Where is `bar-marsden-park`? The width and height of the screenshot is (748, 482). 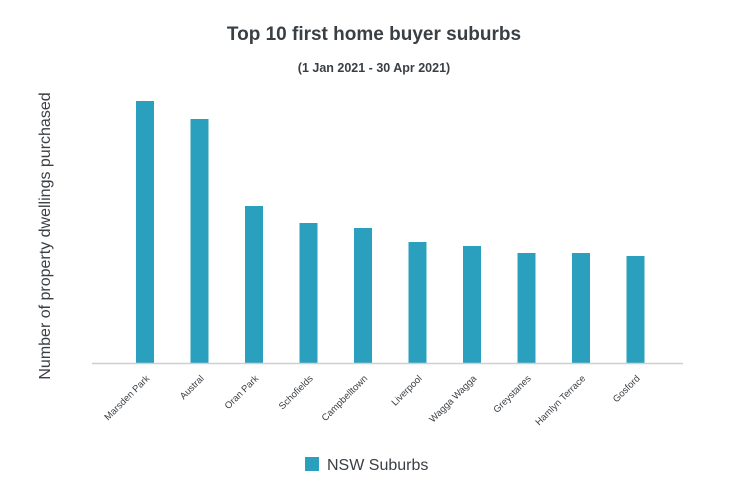
bar-marsden-park is located at coordinates (145, 232).